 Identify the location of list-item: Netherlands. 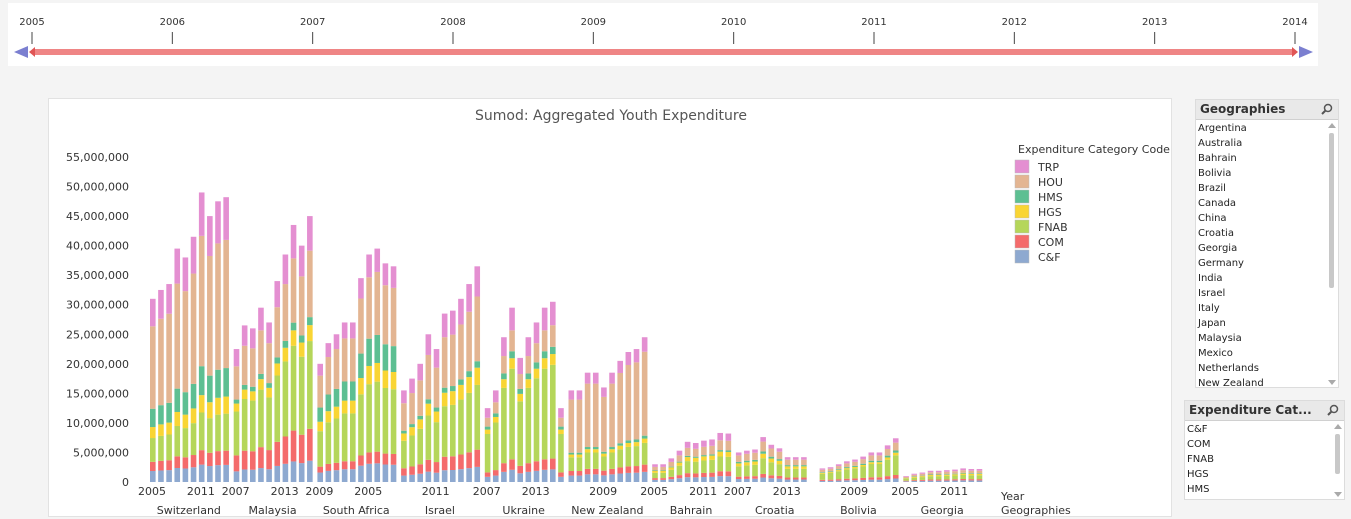
(1228, 368).